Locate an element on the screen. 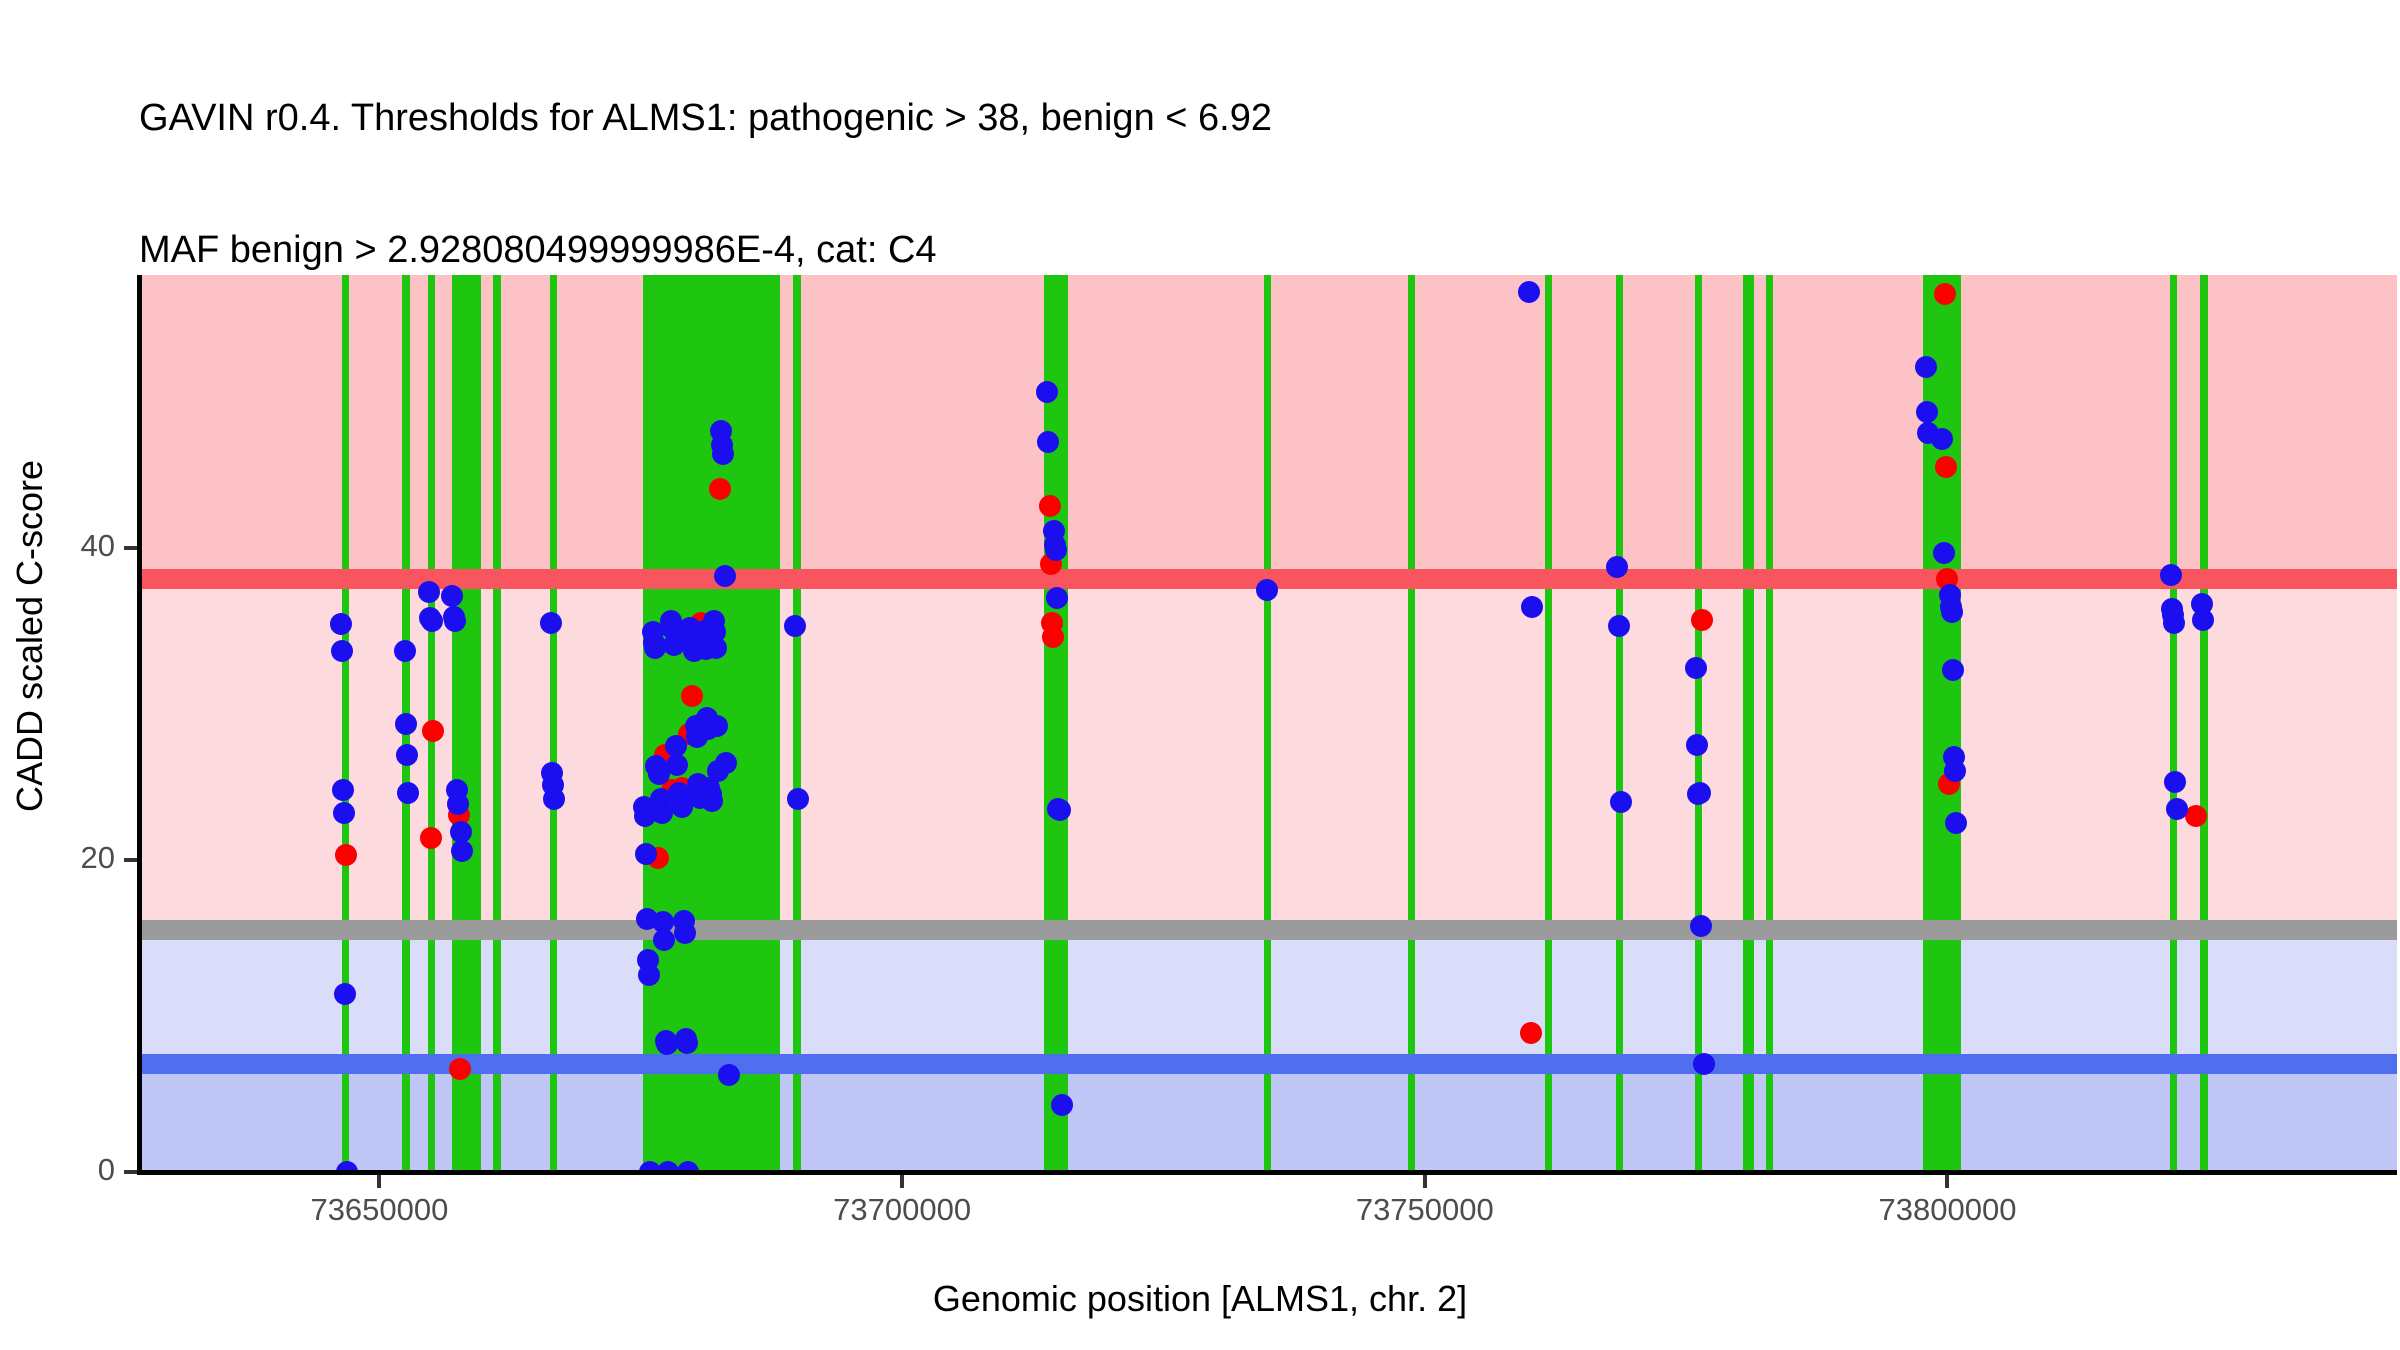 The height and width of the screenshot is (1350, 2400). x-tick-label: 73700000 is located at coordinates (902, 1209).